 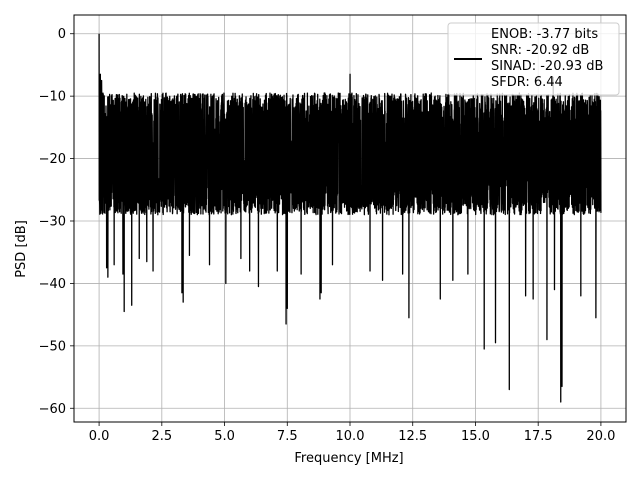 I want to click on y-tick-label: 0, so click(x=62, y=34).